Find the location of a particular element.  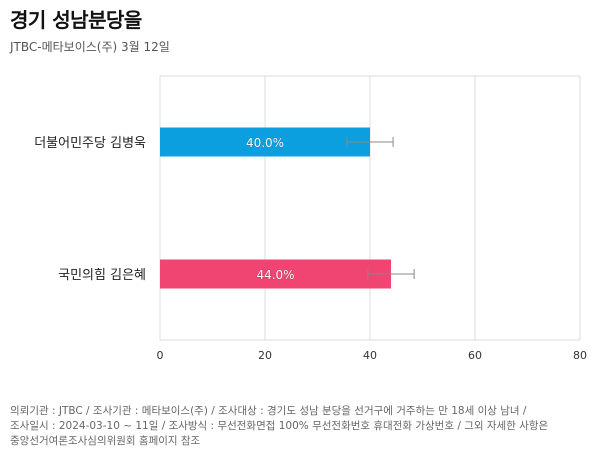

x-tick-label: 80 is located at coordinates (580, 355).